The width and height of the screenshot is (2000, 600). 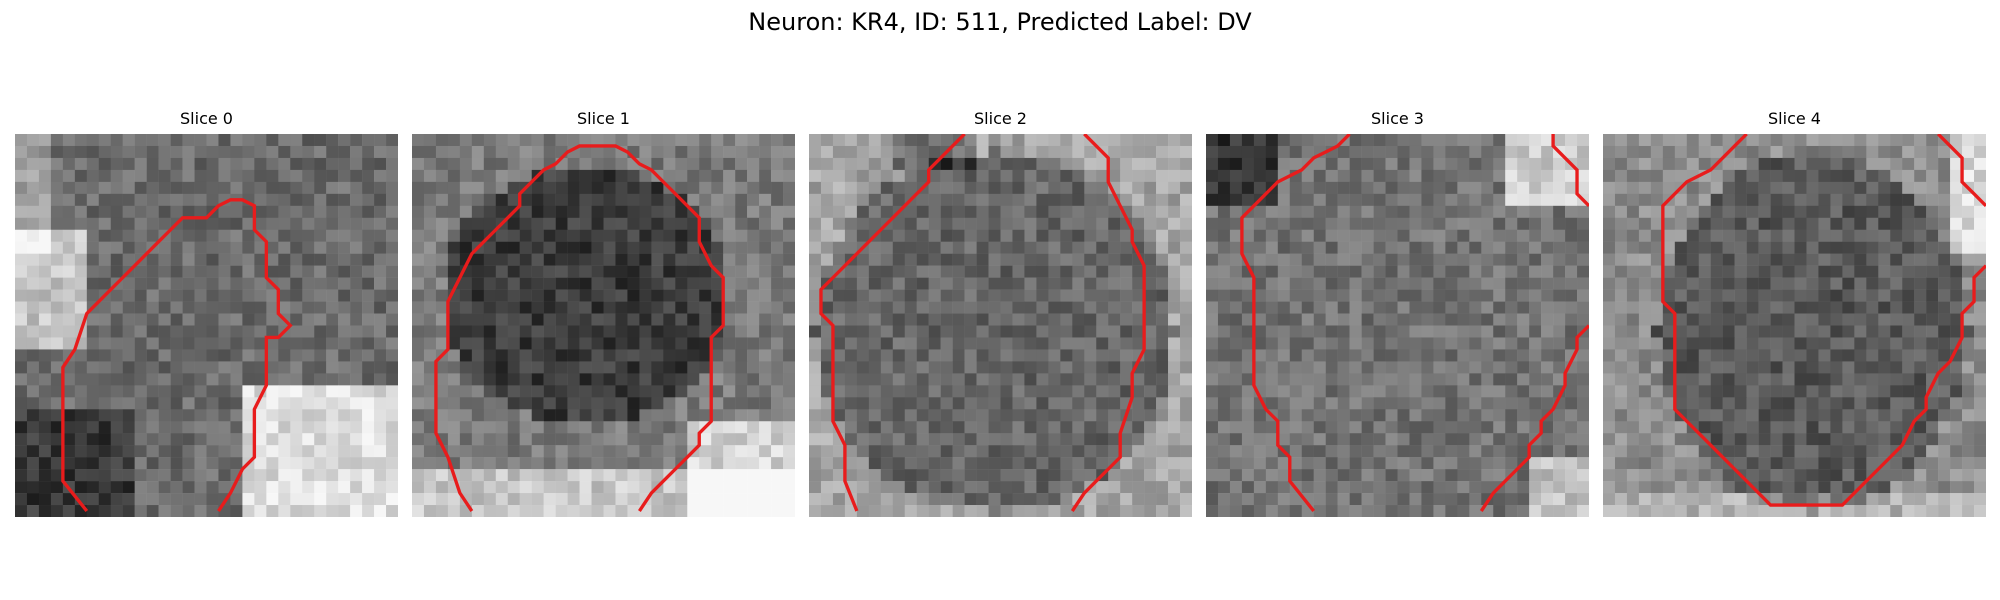 I want to click on slice-title-3: Slice 3, so click(x=1397, y=118).